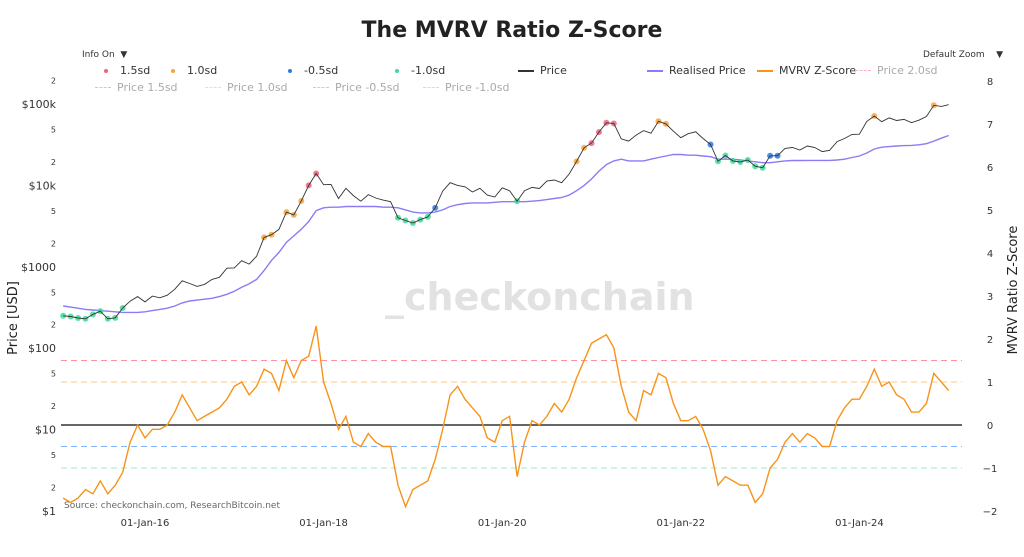 The image size is (1024, 557). I want to click on x-tick-label: 01-Jan-24, so click(859, 523).